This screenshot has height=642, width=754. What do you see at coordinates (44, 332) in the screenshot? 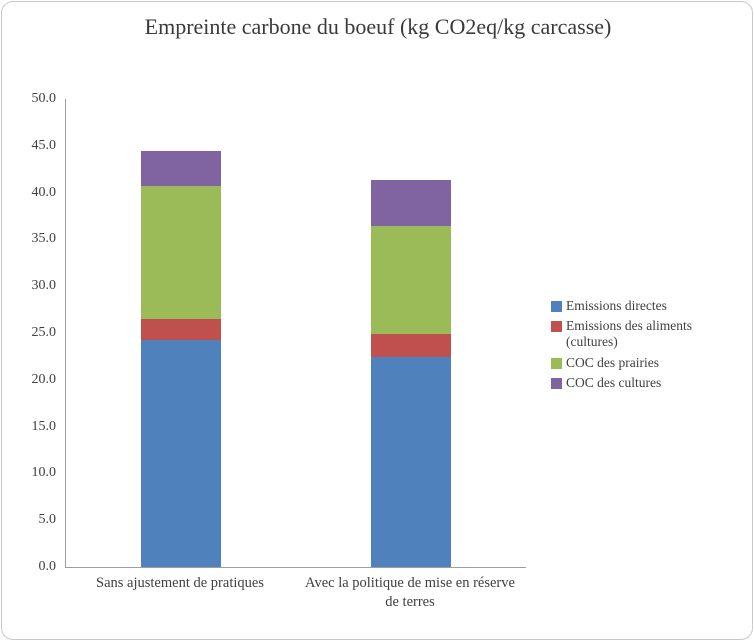
I see `y-tick-label: 25.0` at bounding box center [44, 332].